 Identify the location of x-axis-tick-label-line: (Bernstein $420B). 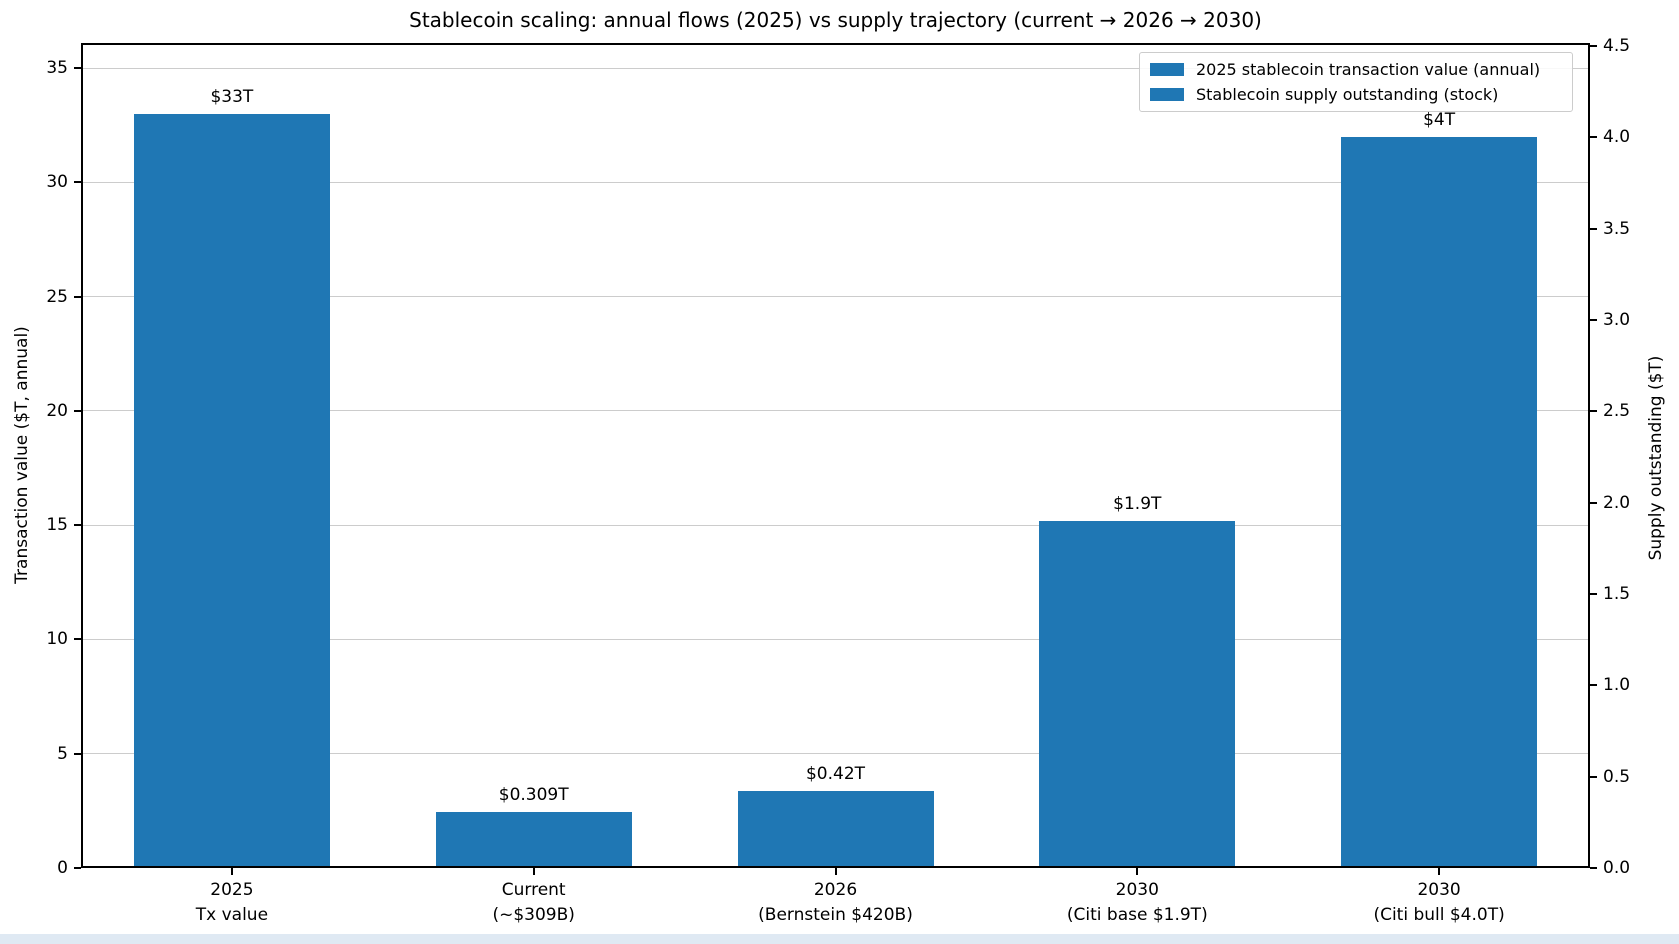
(835, 915).